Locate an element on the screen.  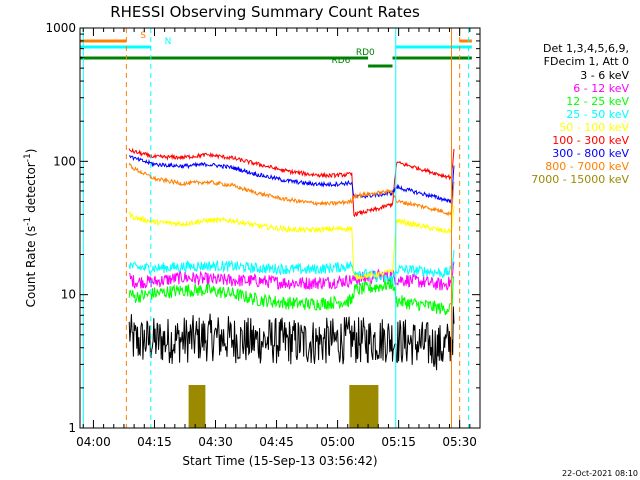
y-tick-label-2: 100 is located at coordinates (64, 161).